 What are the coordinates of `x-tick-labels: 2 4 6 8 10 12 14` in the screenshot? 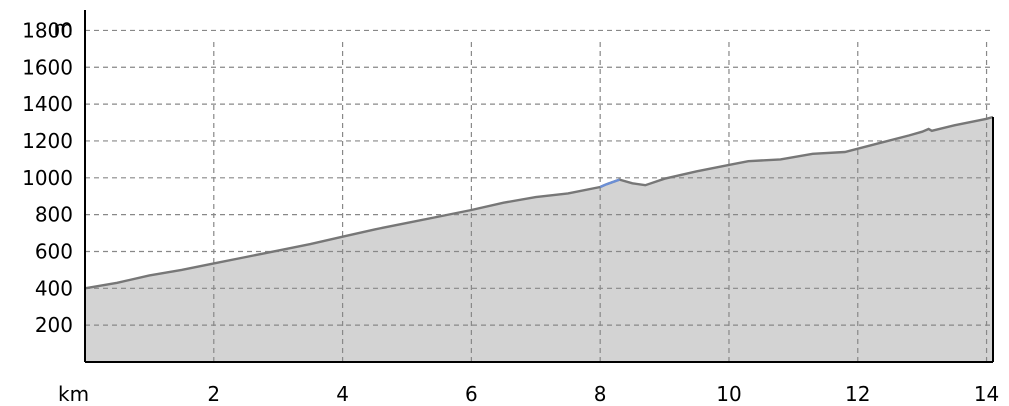 It's located at (603, 394).